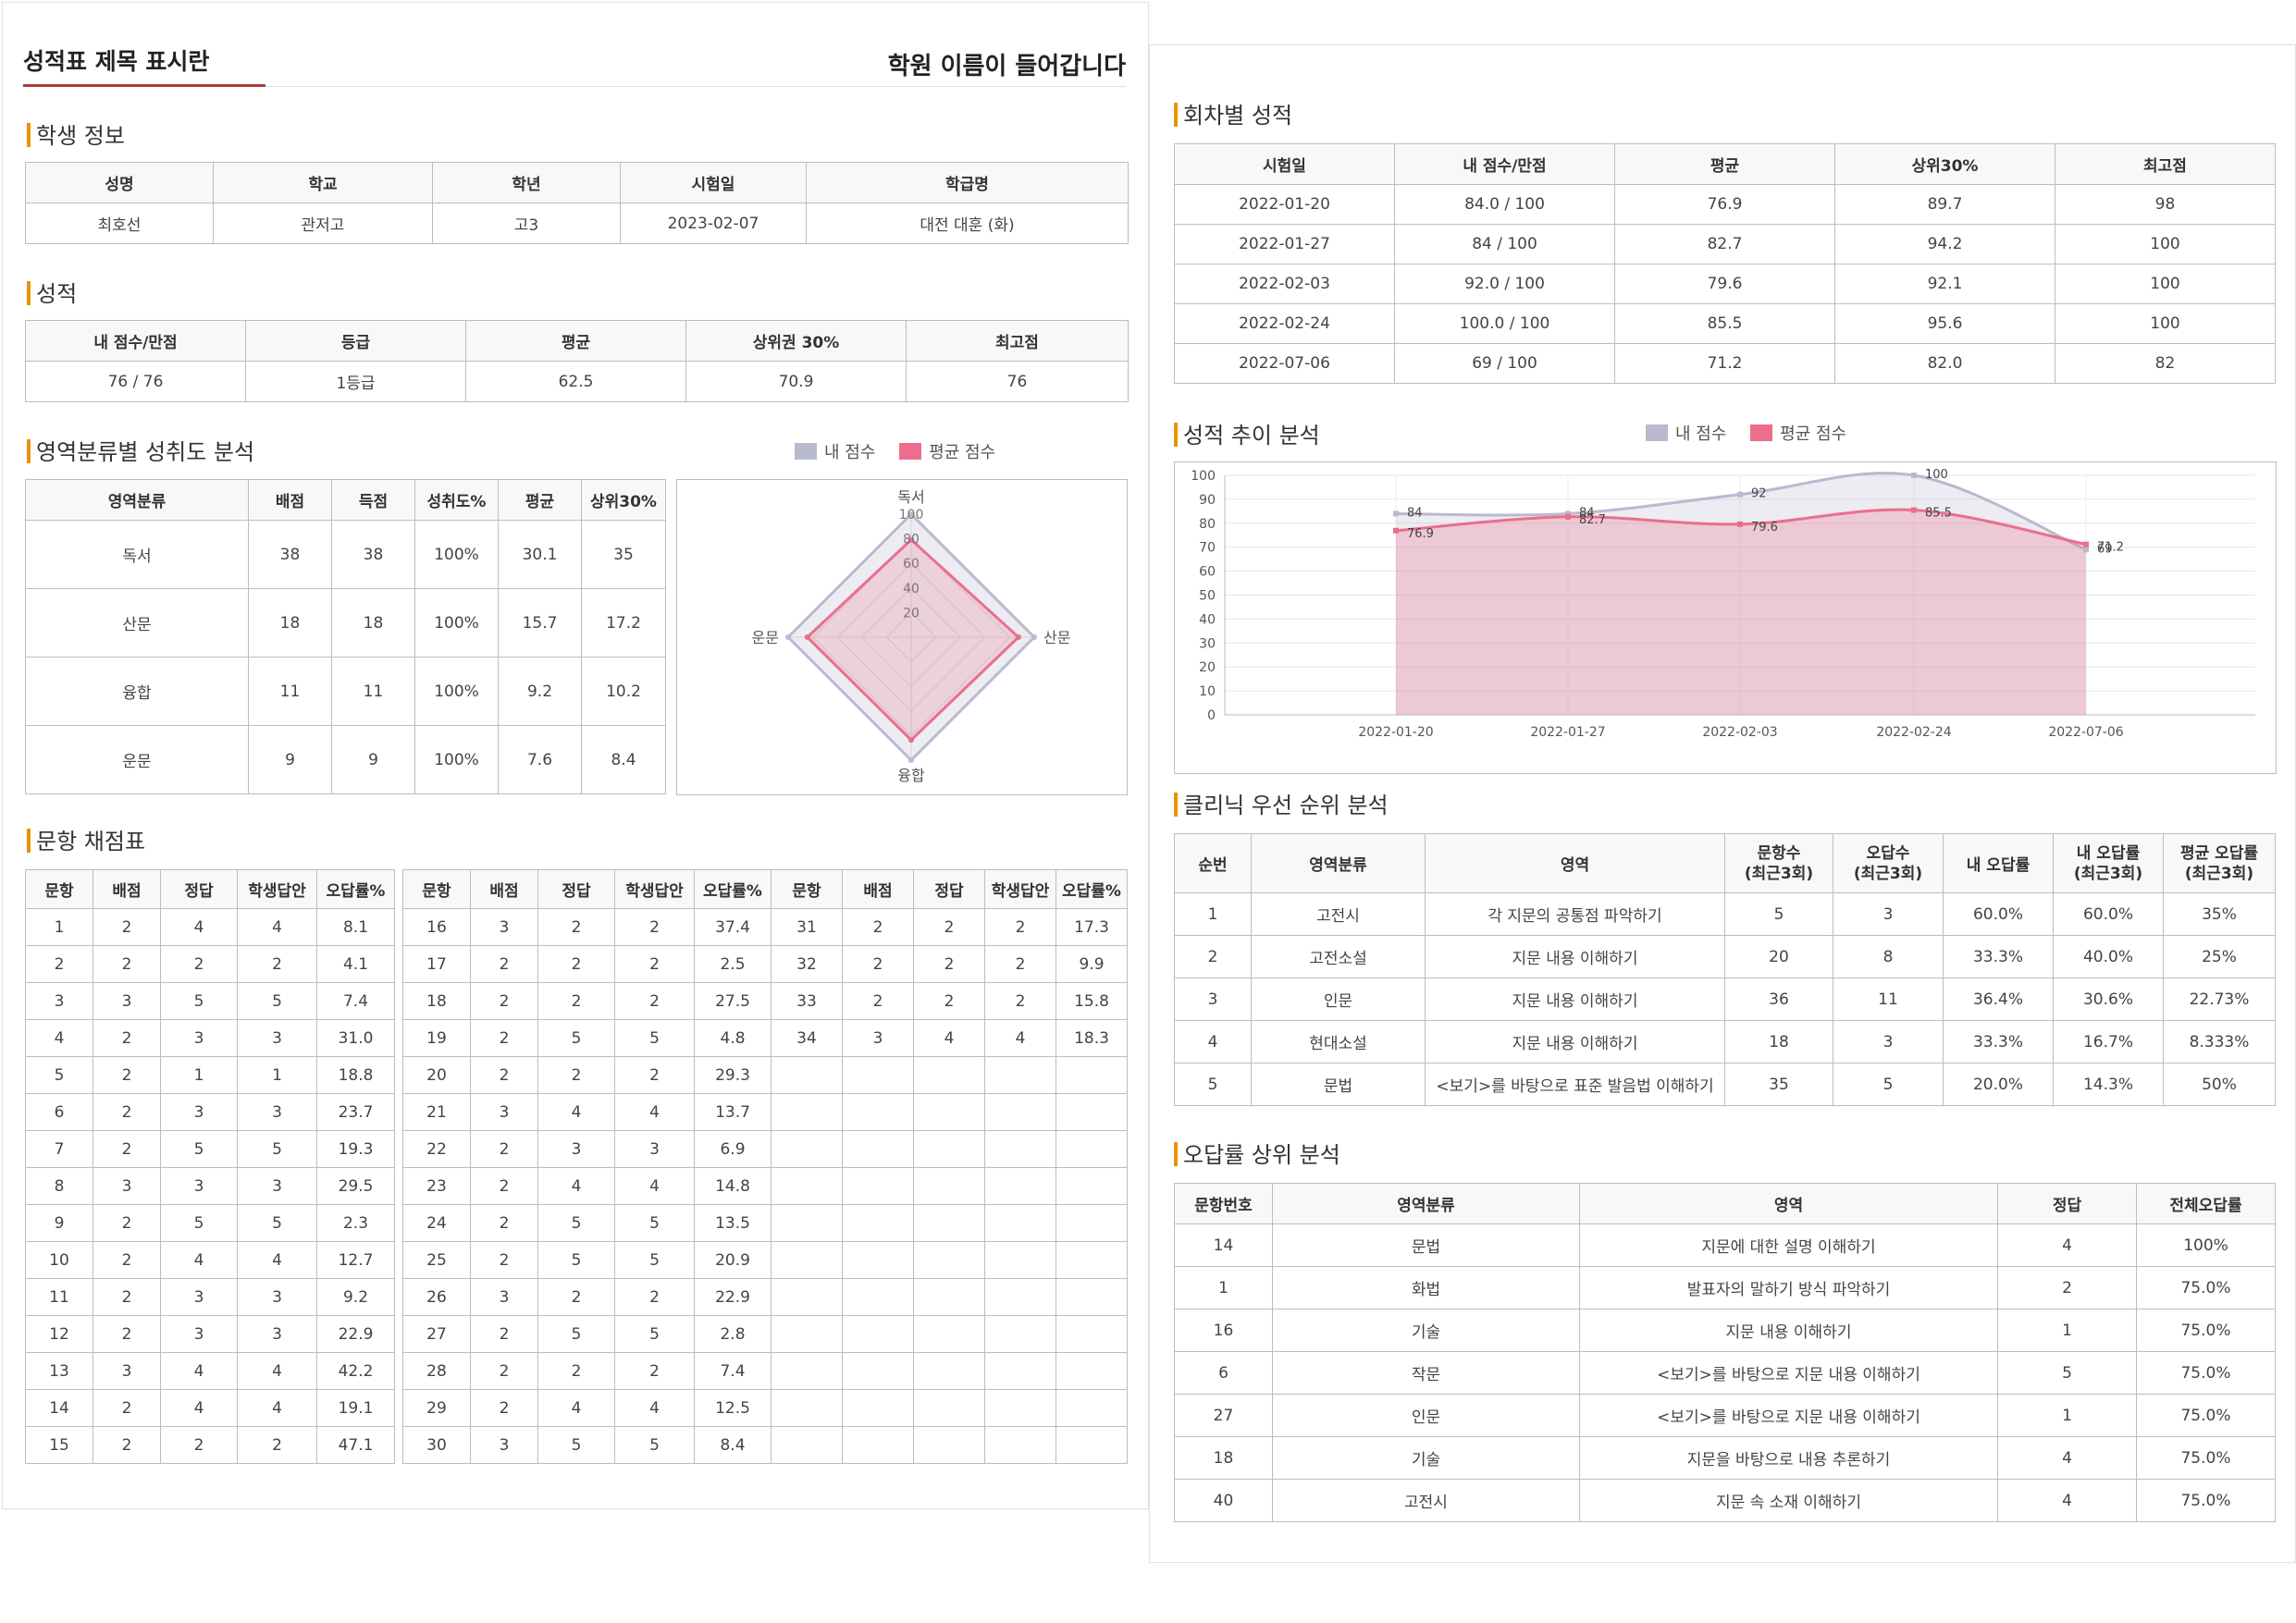 The width and height of the screenshot is (2296, 1623). Describe the element at coordinates (290, 759) in the screenshot. I see `points: 9` at that location.